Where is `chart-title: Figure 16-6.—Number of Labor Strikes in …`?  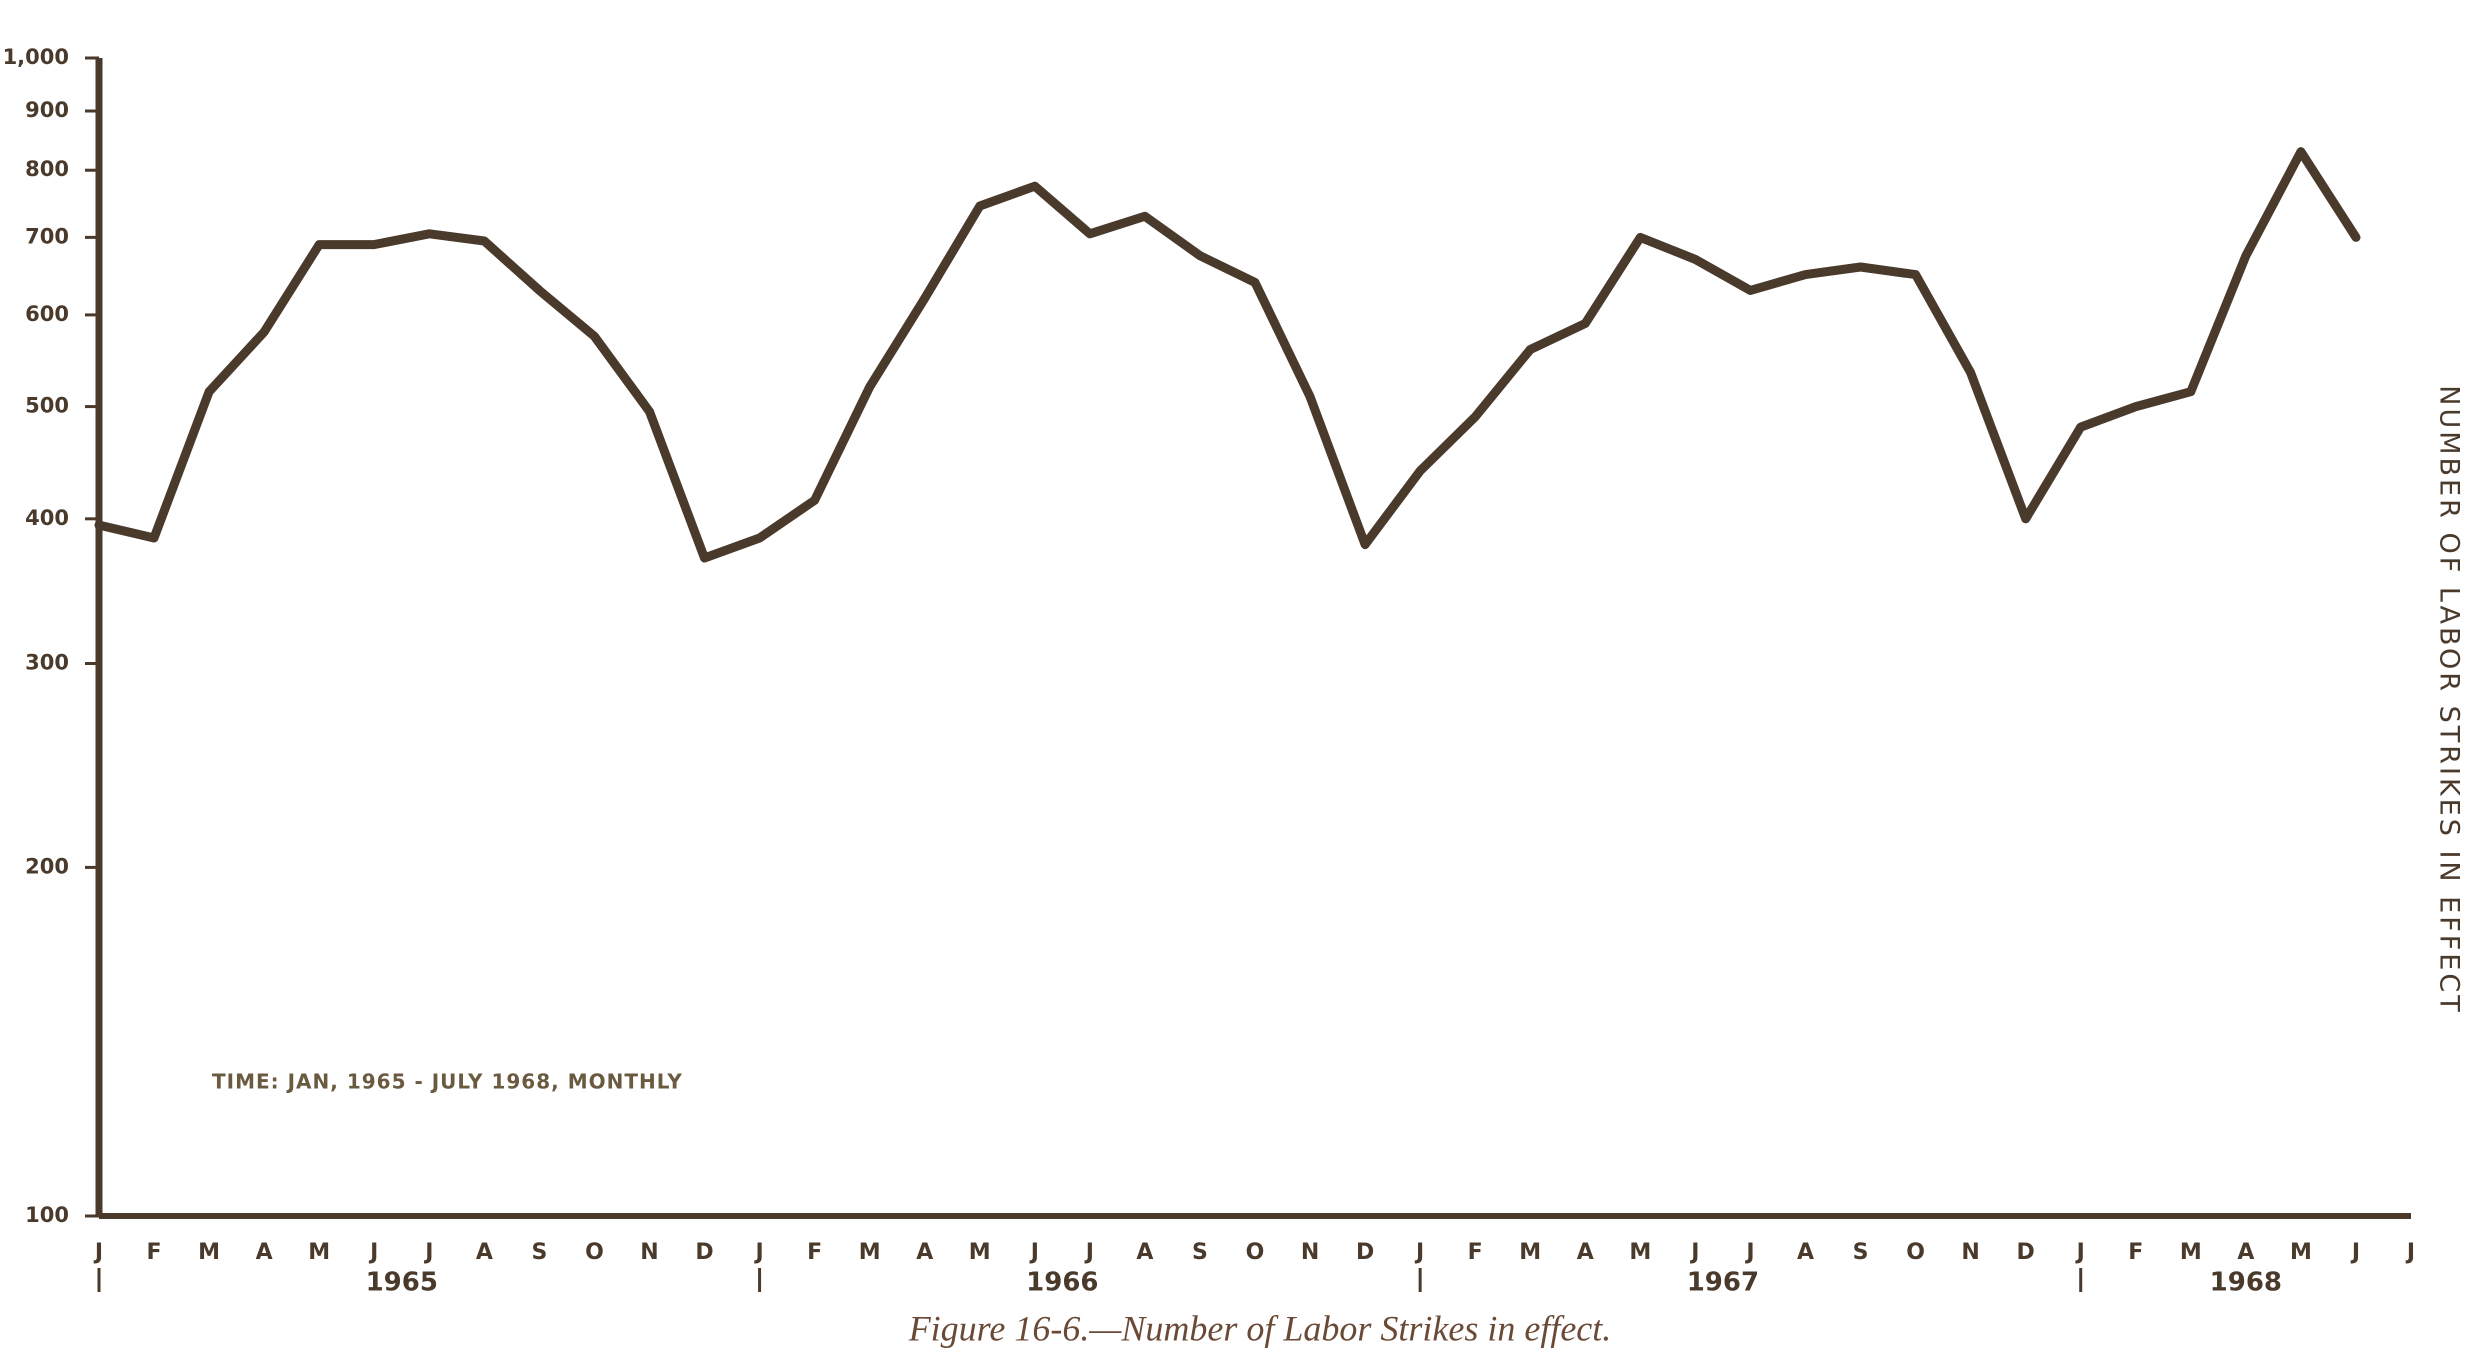 chart-title: Figure 16-6.—Number of Labor Strikes in … is located at coordinates (1260, 1328).